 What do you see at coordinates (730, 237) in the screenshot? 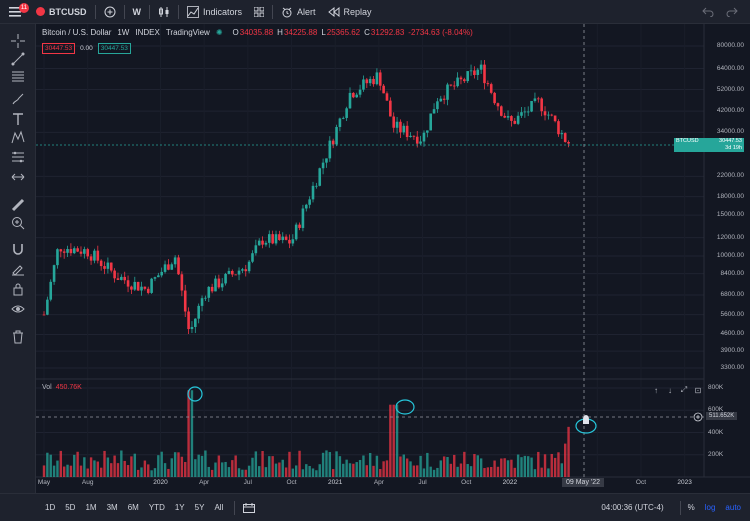
I see `price-tick-label: 12000.00` at bounding box center [730, 237].